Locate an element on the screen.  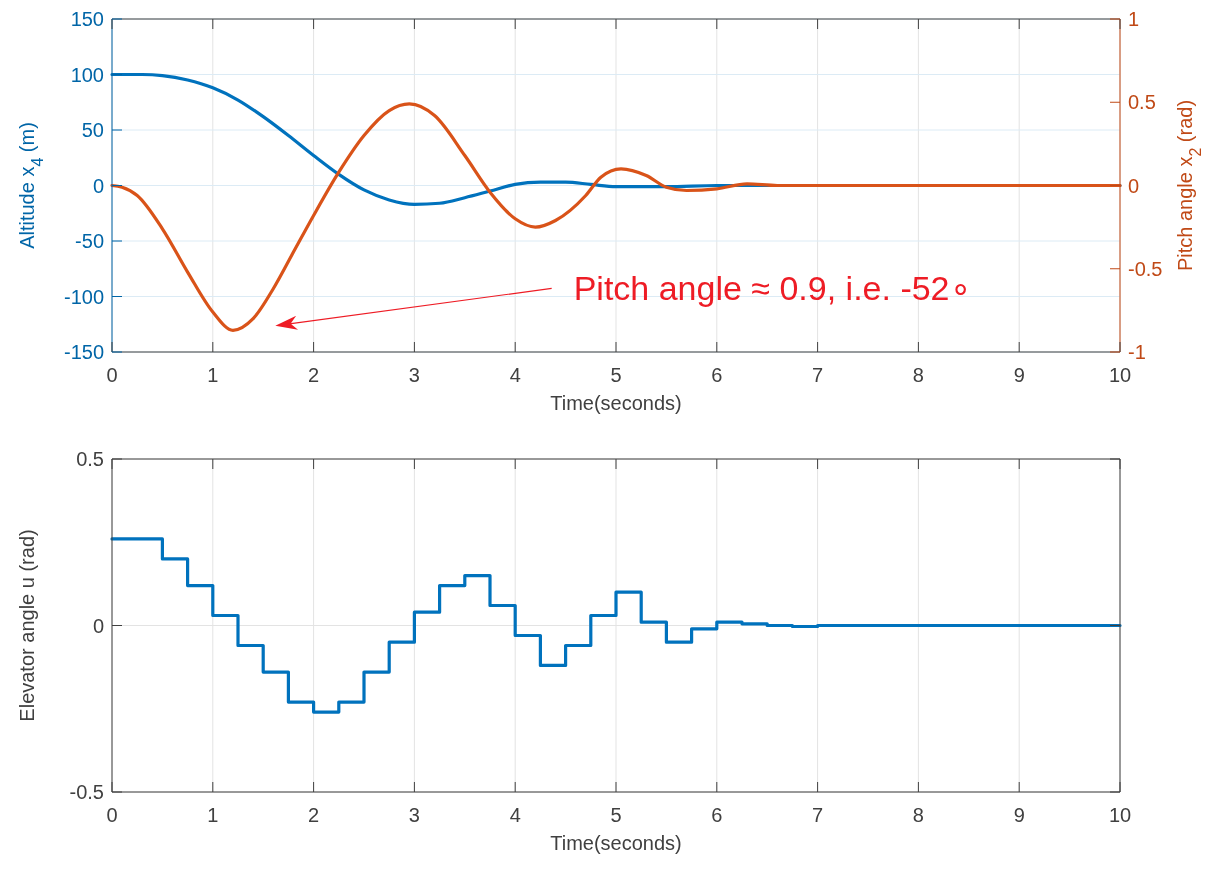
y2-tick-label: 0 is located at coordinates (1134, 185).